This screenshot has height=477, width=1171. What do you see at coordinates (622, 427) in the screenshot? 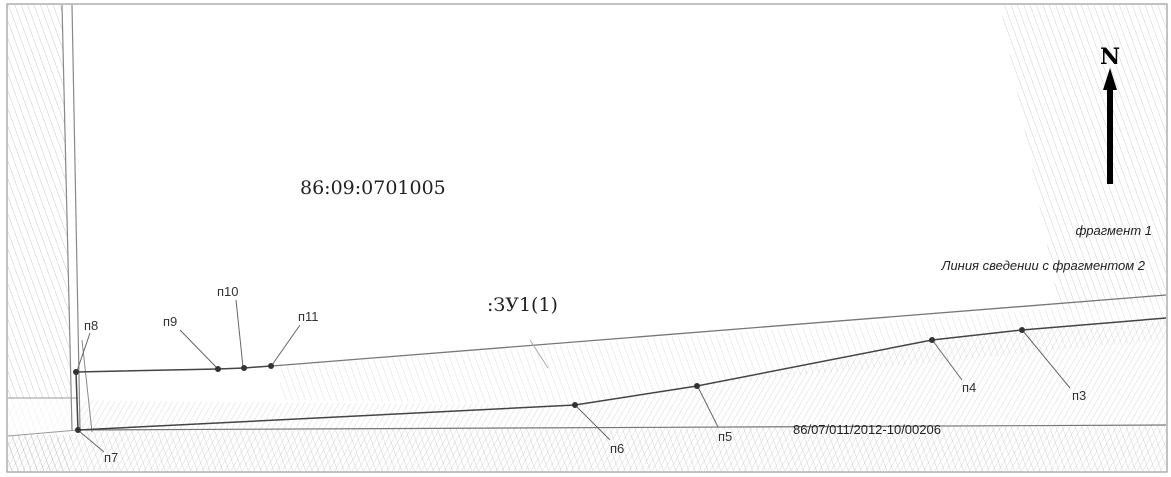
I see `bottom-boundary-line` at bounding box center [622, 427].